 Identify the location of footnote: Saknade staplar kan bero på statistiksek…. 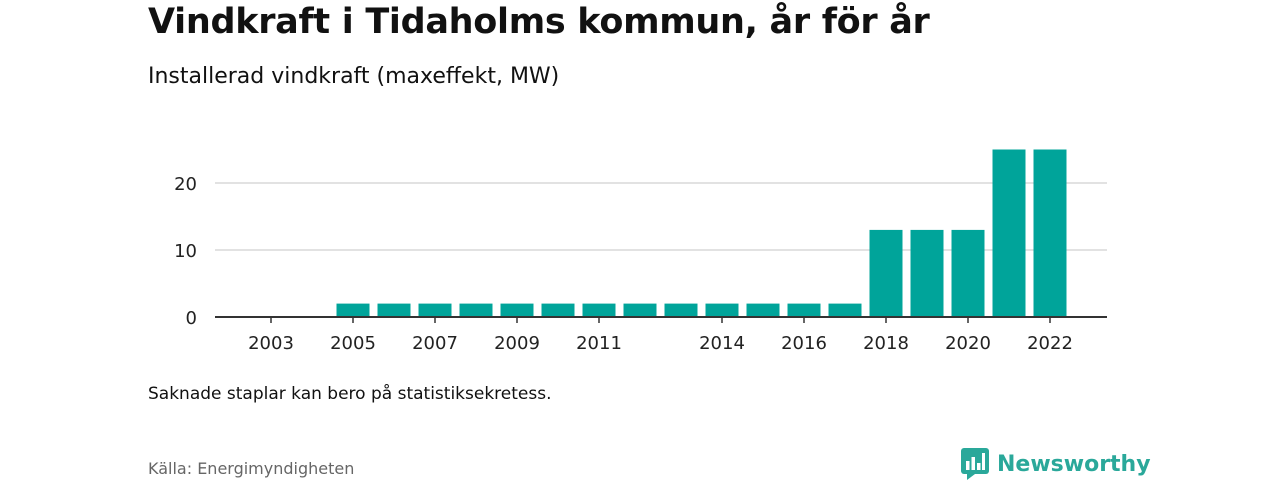
(350, 394).